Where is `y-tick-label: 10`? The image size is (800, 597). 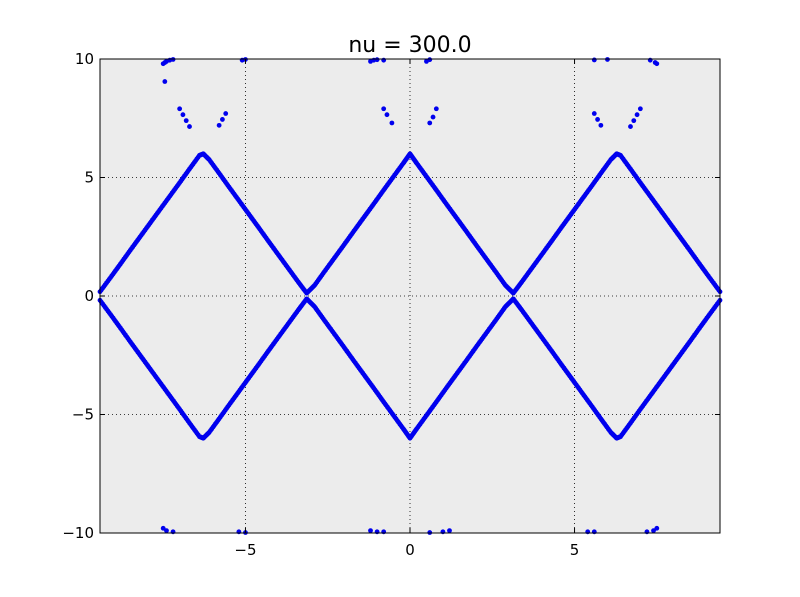
y-tick-label: 10 is located at coordinates (84, 59).